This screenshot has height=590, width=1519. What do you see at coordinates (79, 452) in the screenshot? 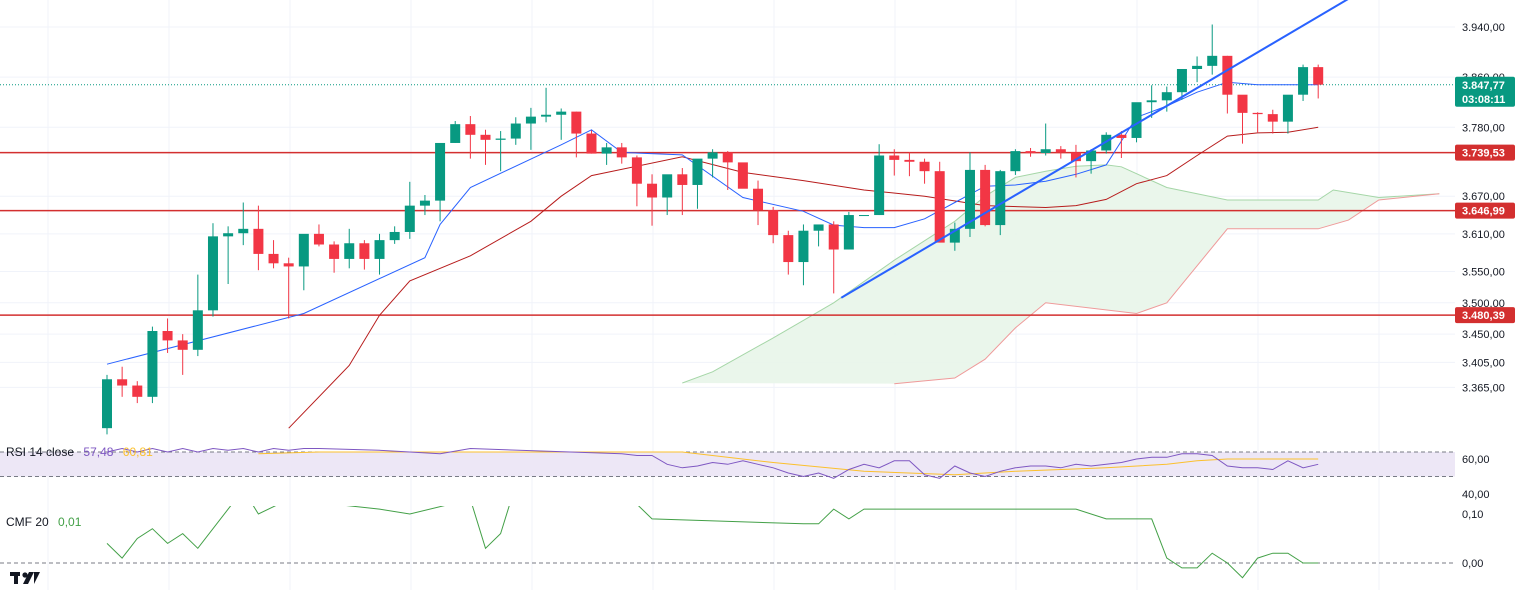
I see `rsi-legend: RSI 14 close 57,48 60,81` at bounding box center [79, 452].